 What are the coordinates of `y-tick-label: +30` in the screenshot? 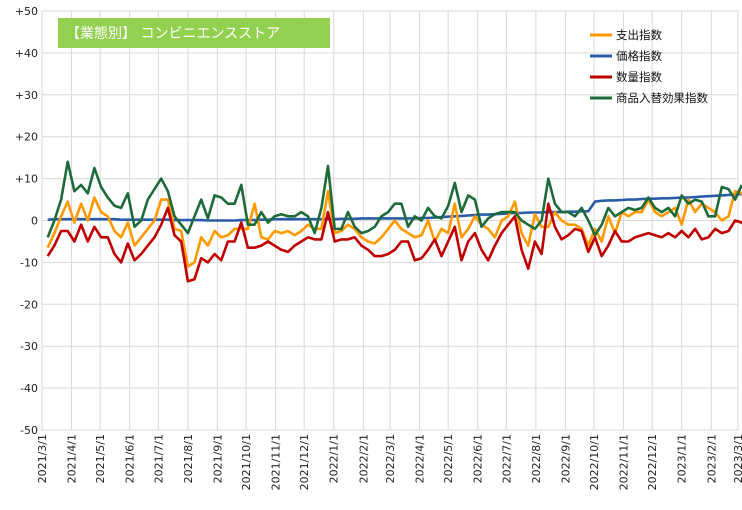 It's located at (26, 95).